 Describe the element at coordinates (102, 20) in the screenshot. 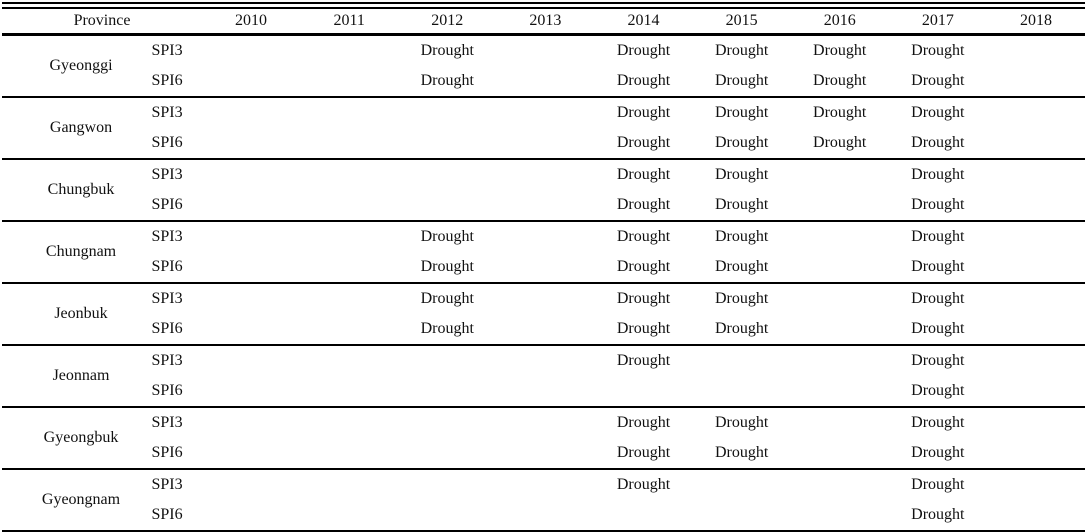

I see `province-column-header: Province` at that location.